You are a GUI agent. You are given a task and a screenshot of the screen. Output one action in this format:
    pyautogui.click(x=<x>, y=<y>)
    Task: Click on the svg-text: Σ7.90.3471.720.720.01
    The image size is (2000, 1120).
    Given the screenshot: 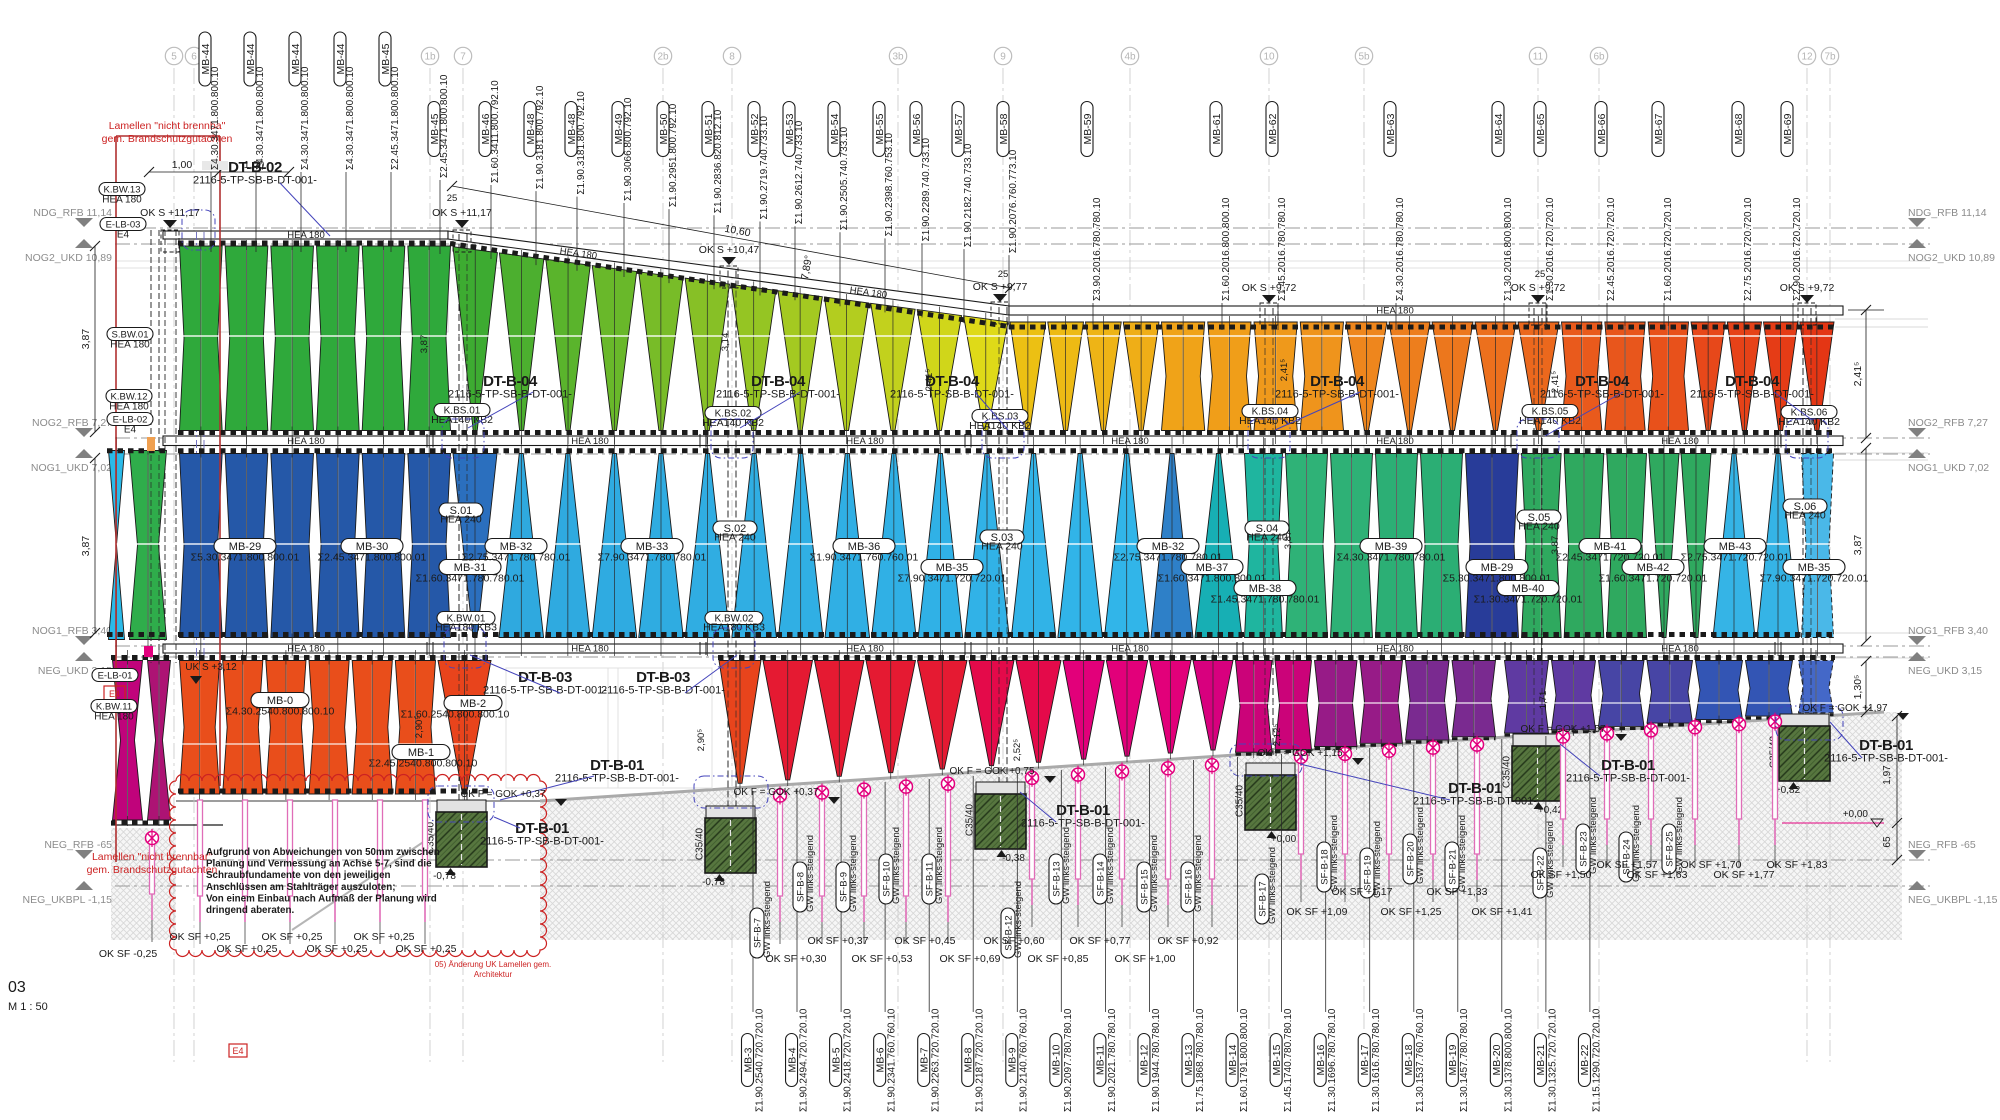 What is the action you would take?
    pyautogui.click(x=952, y=579)
    